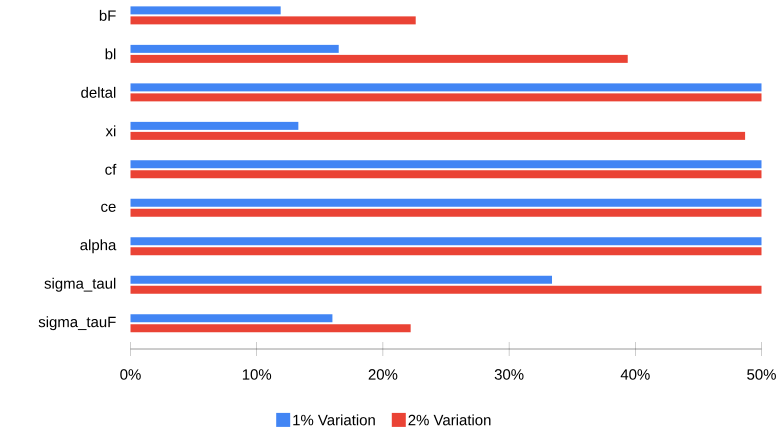 This screenshot has width=782, height=437. I want to click on y-tick-label: alpha, so click(98, 246).